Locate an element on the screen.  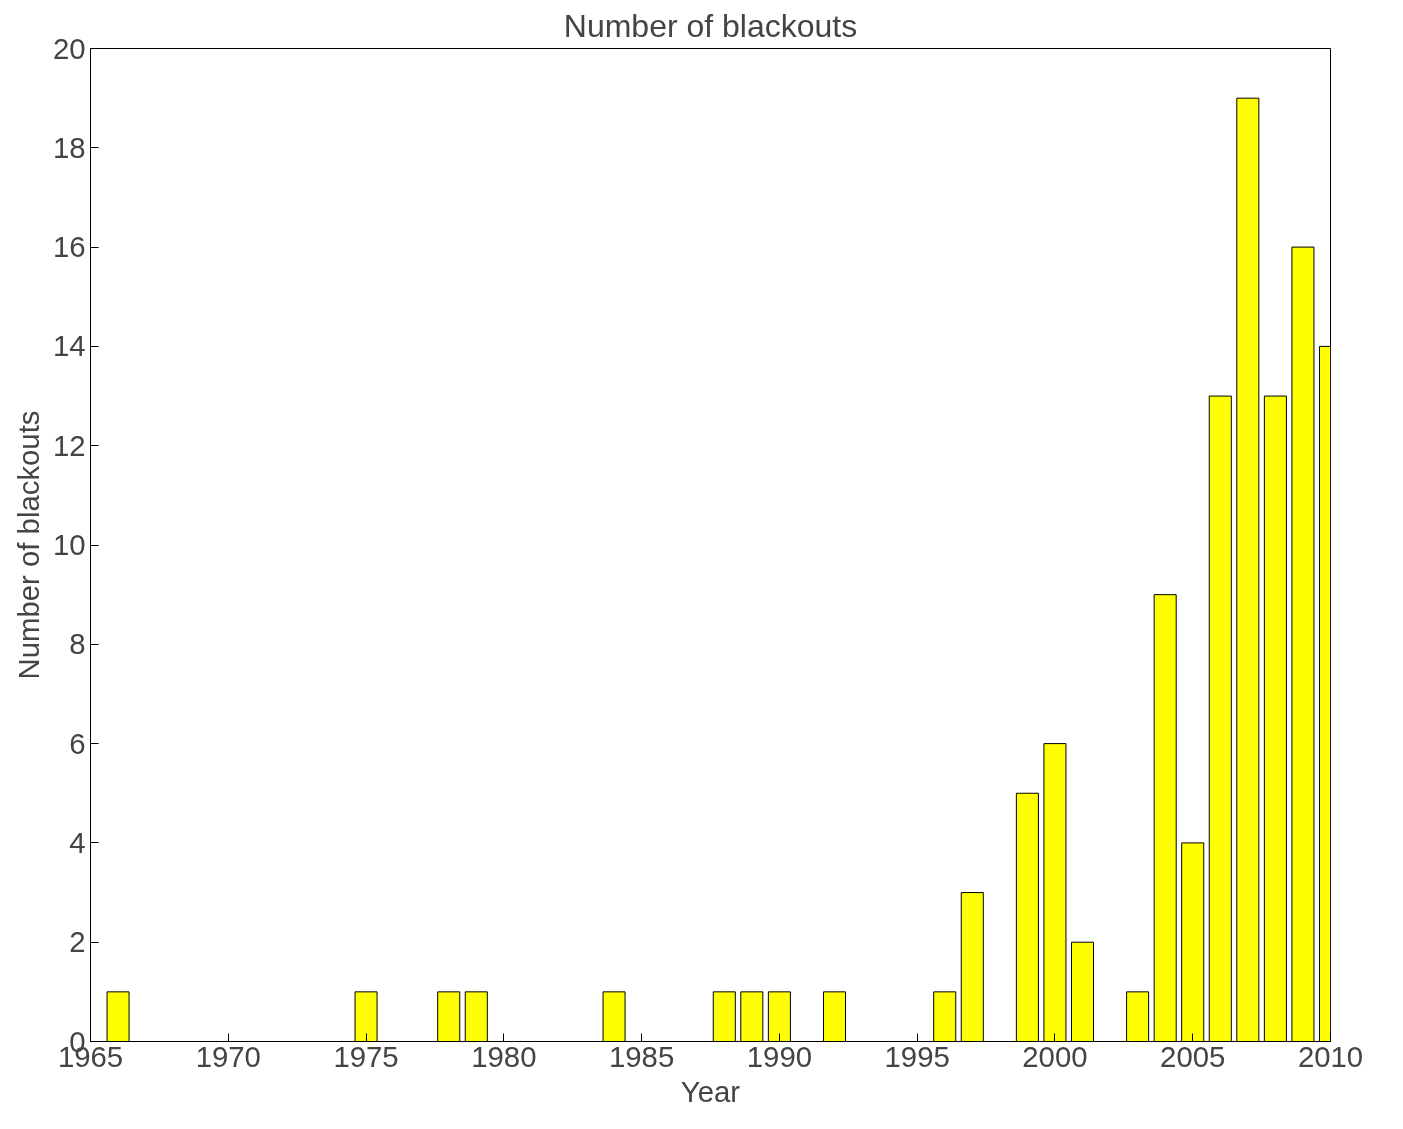
y-tick-label: 12 is located at coordinates (69, 445).